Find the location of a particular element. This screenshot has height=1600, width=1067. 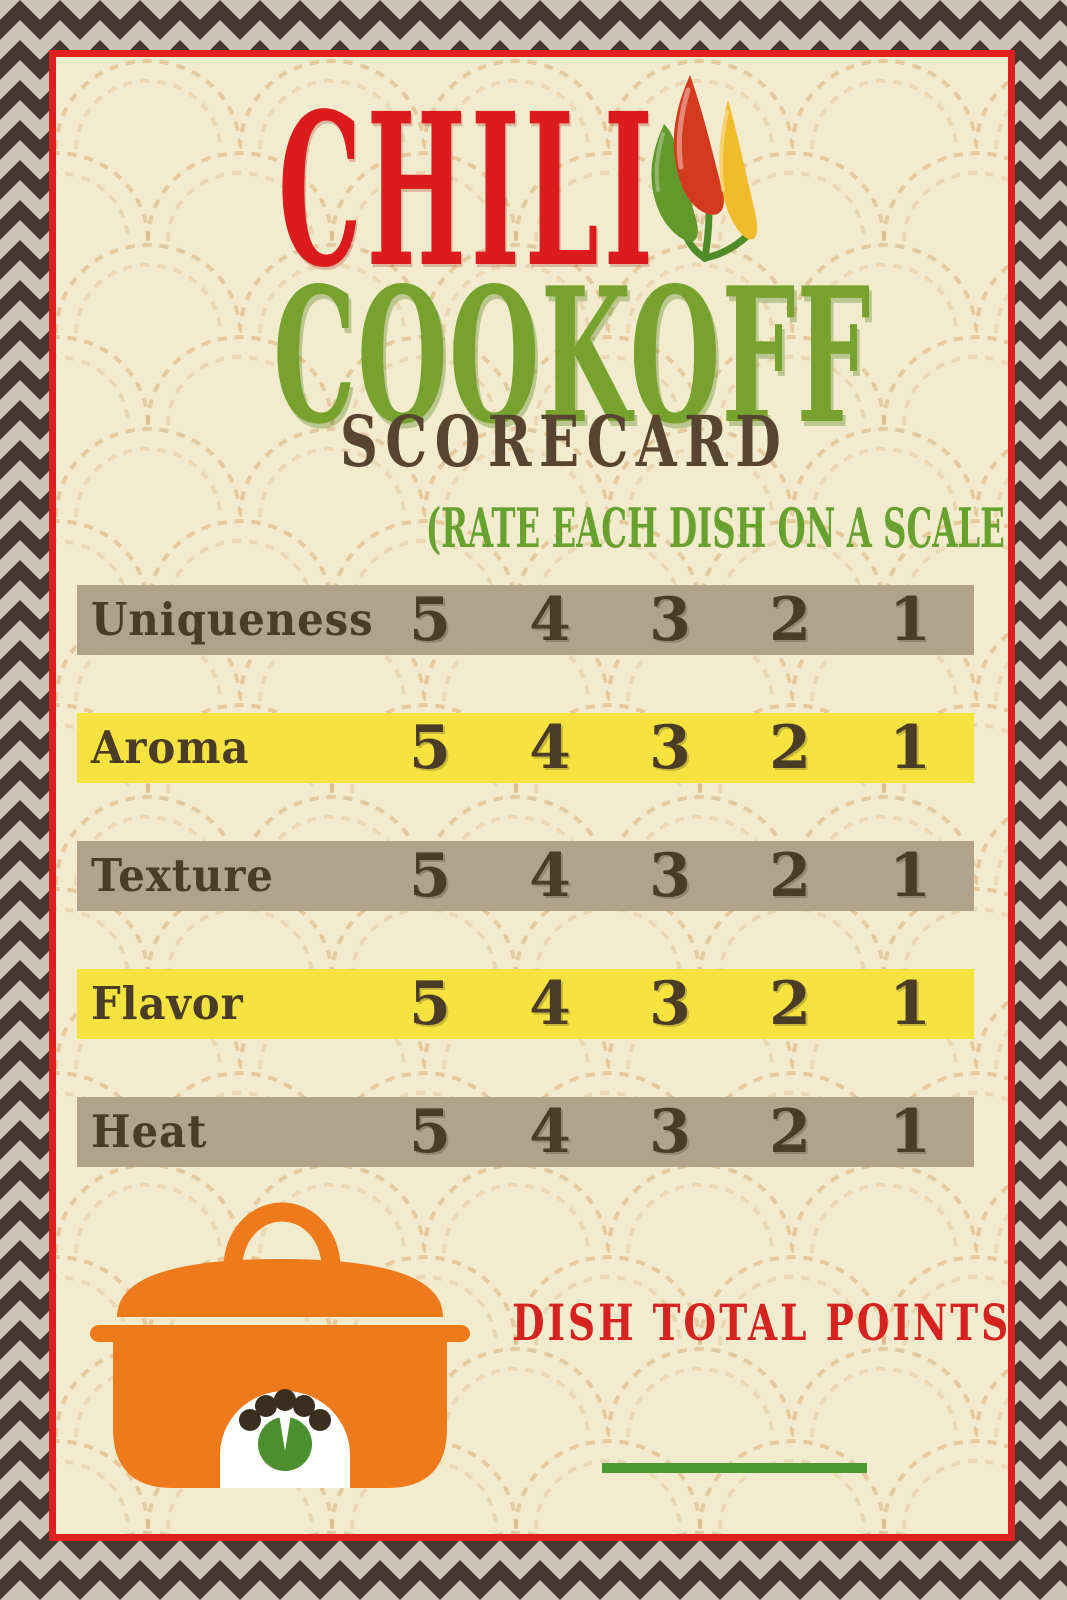

row-label: Heat is located at coordinates (149, 1131).